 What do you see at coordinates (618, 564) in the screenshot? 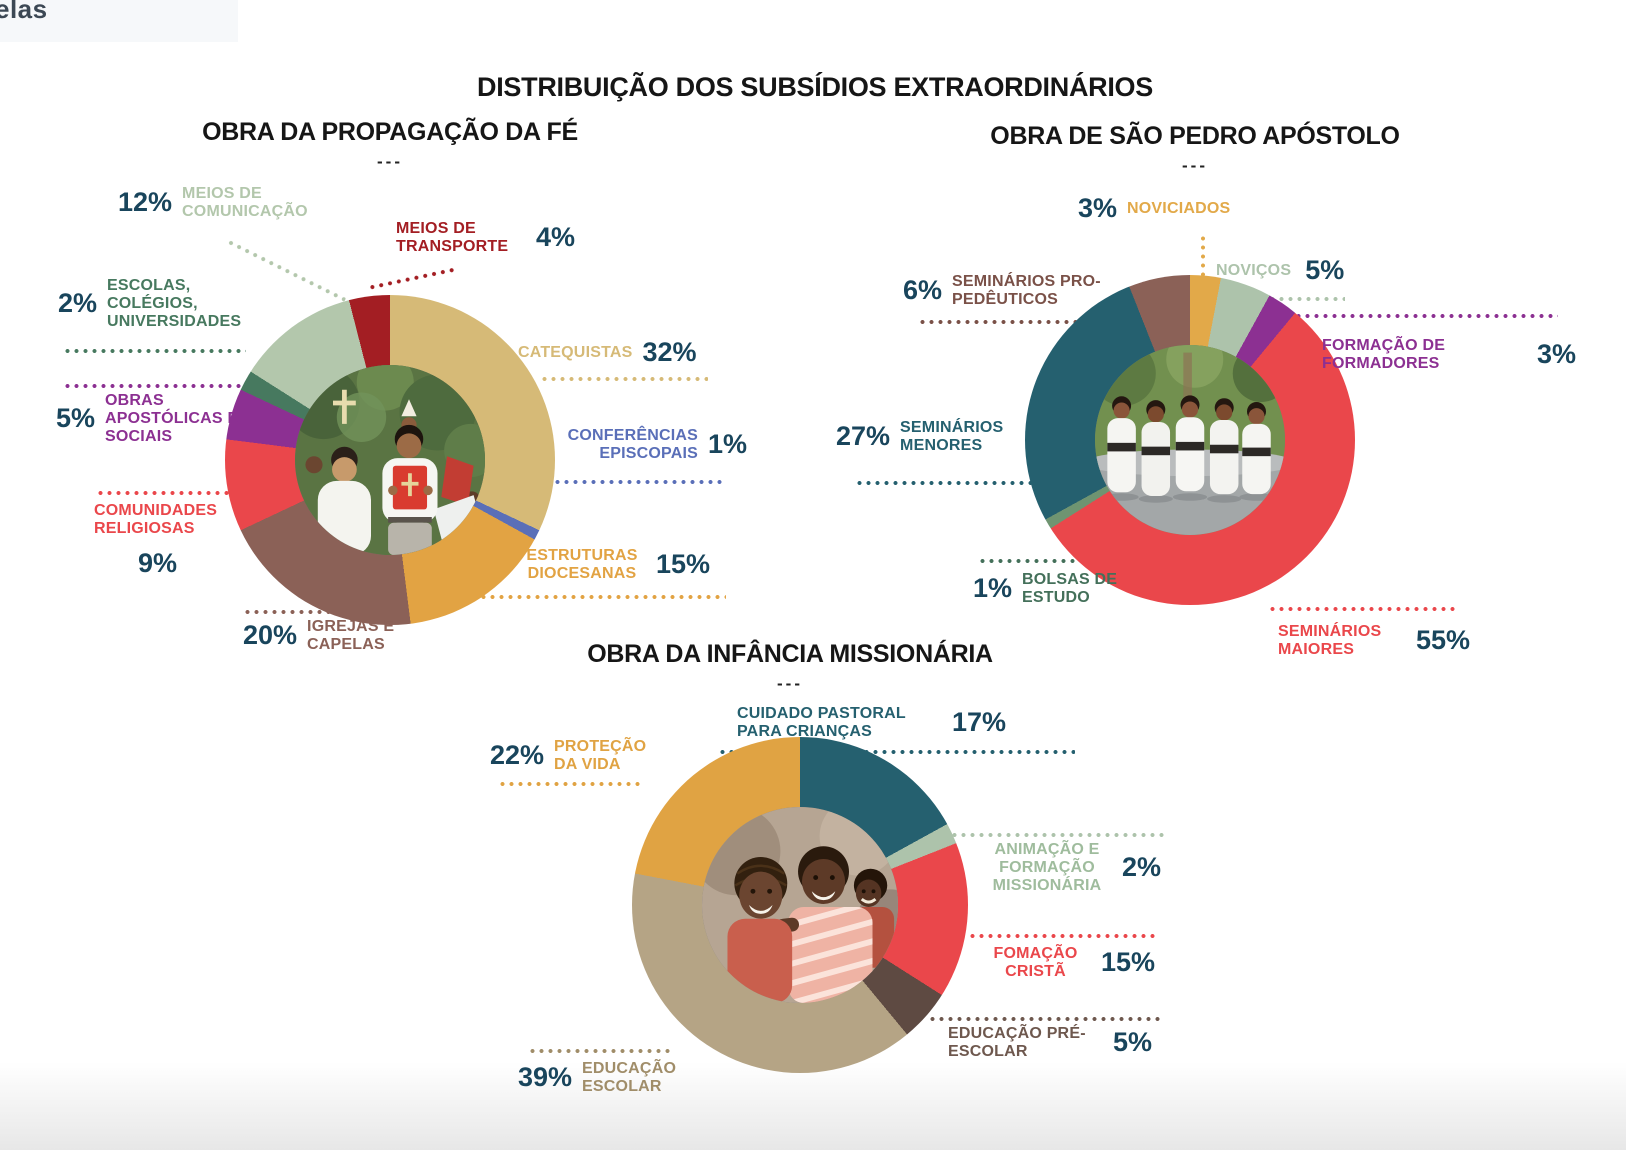
I see `label-estruturas: ESTRUTURAS DIOCESANAS 15%` at bounding box center [618, 564].